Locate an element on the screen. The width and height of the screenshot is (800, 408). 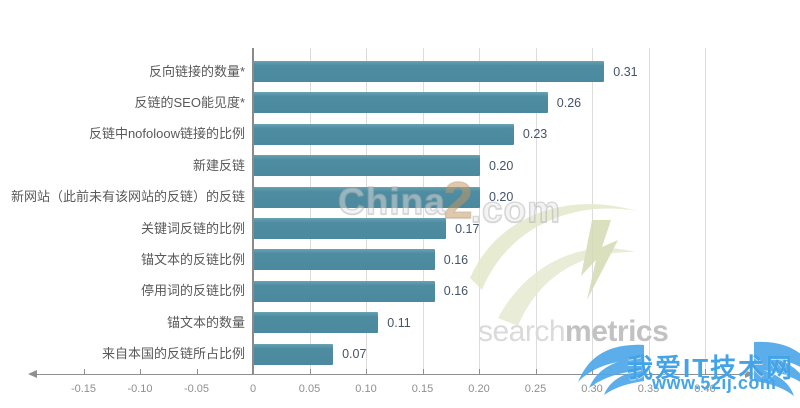
bar-category-label: 新建反链 is located at coordinates (218, 165).